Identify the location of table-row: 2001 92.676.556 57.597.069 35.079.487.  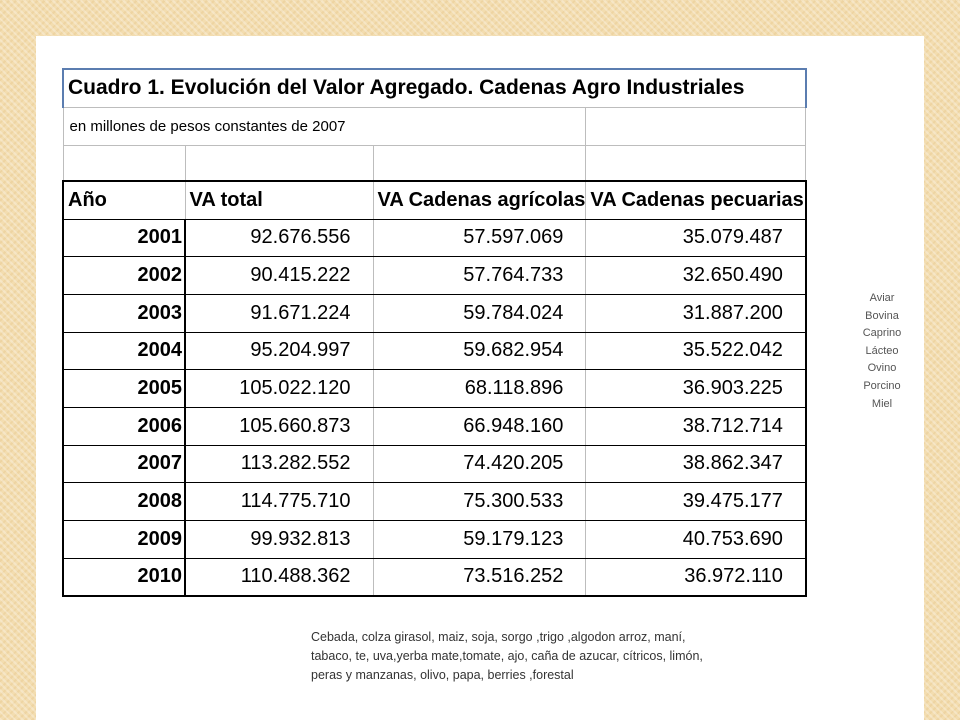
(434, 238).